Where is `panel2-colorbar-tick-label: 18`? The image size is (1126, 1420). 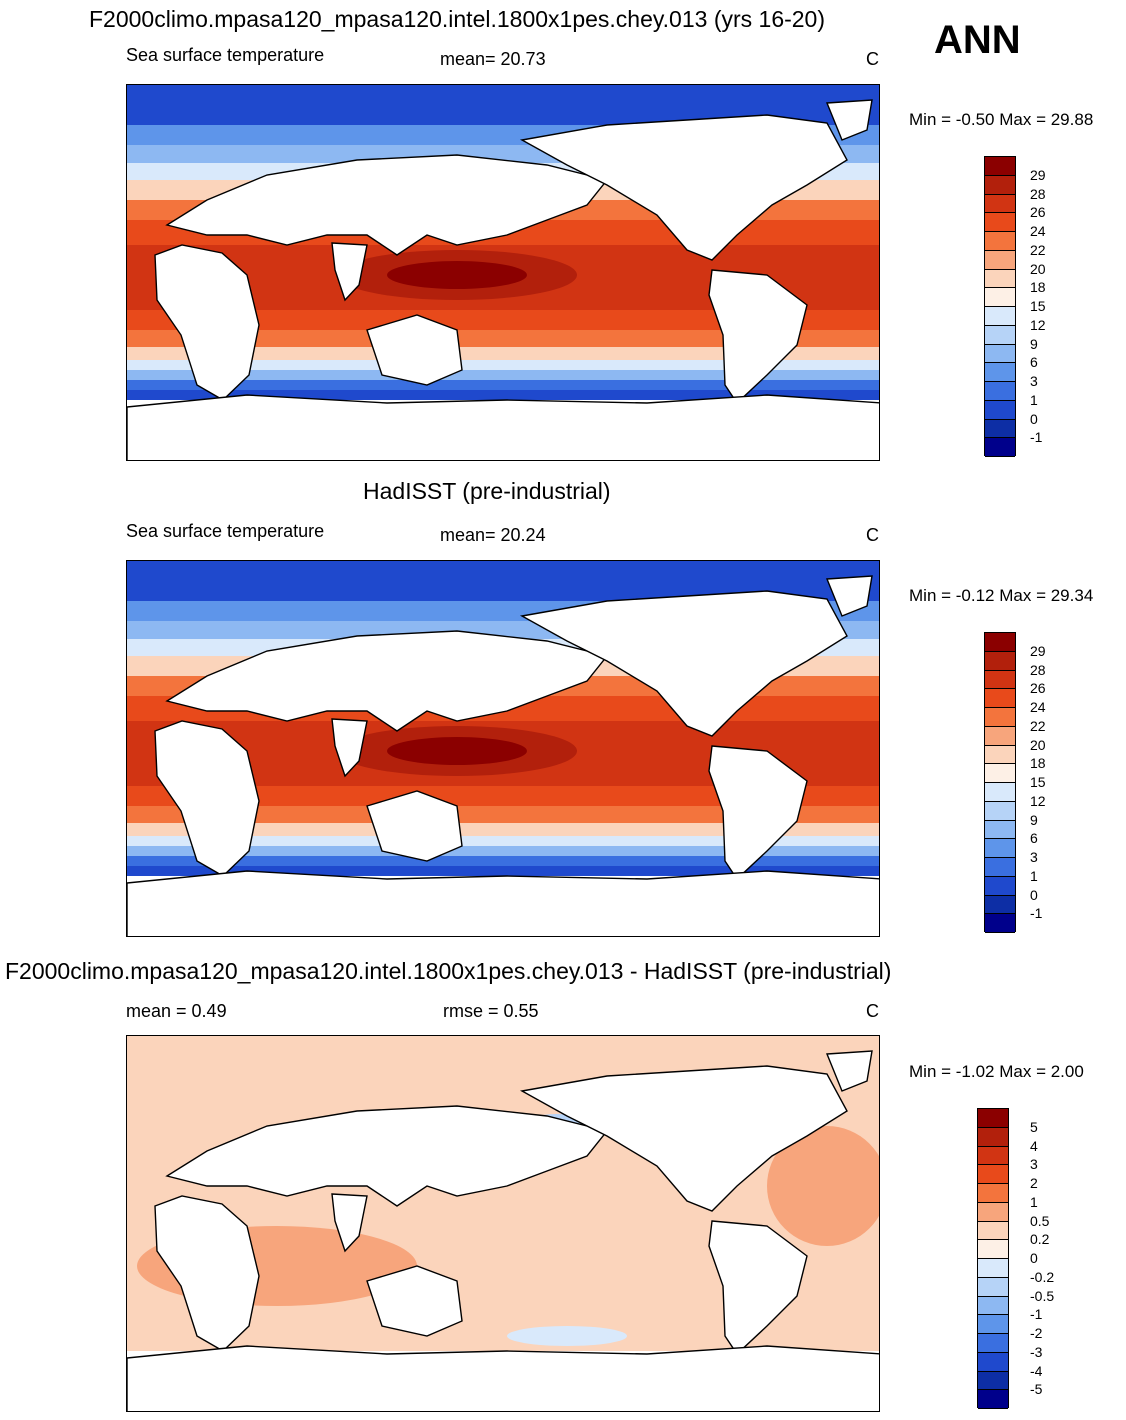
panel2-colorbar-tick-label: 18 is located at coordinates (1038, 763).